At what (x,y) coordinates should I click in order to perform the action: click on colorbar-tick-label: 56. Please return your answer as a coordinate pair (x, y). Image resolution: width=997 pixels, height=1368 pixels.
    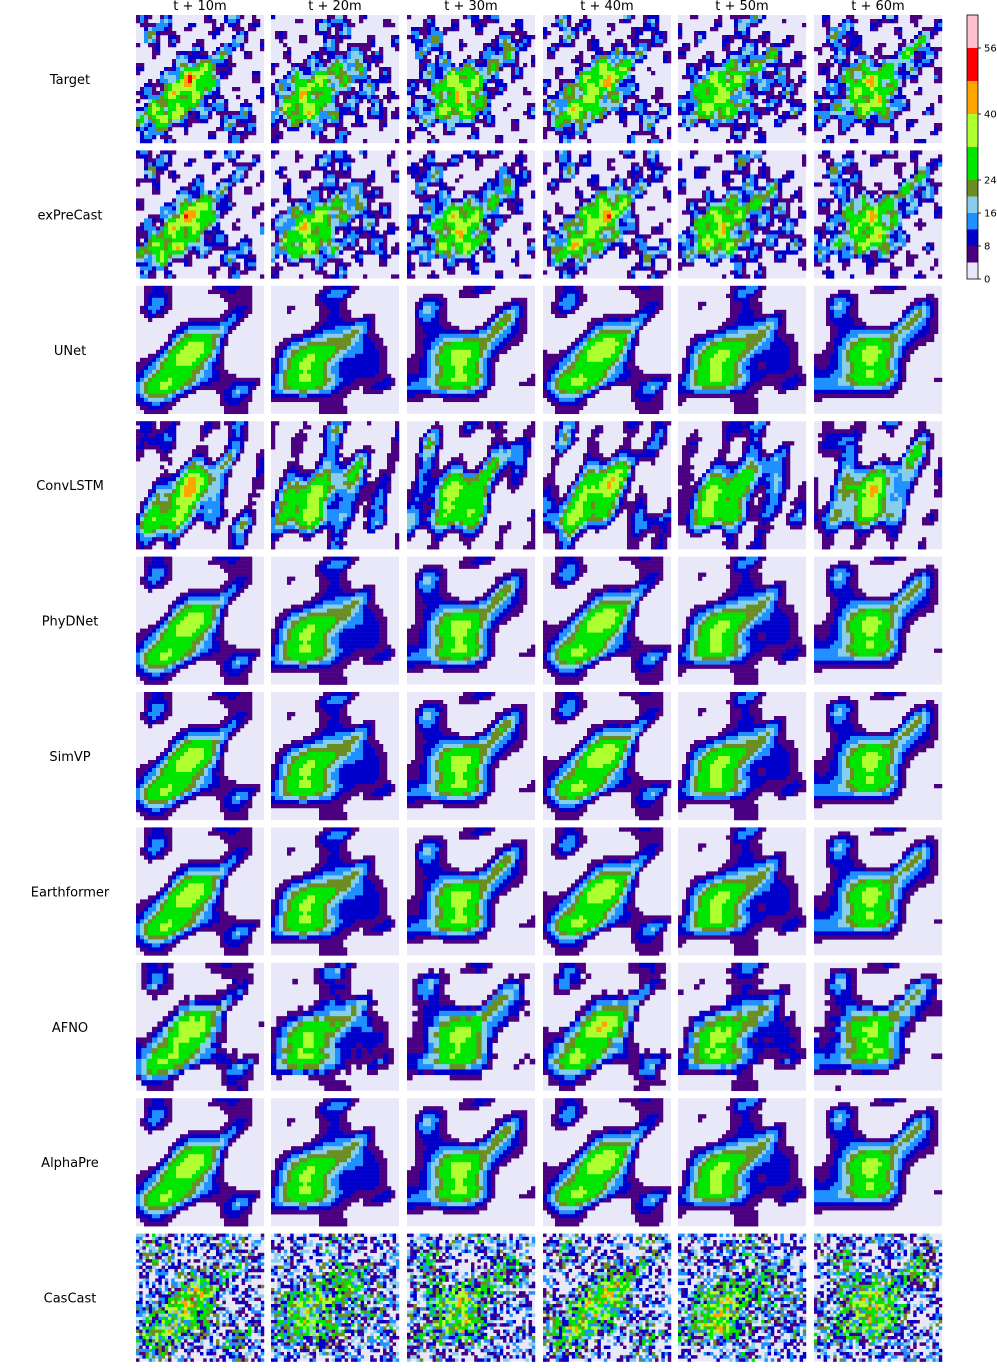
    Looking at the image, I should click on (990, 49).